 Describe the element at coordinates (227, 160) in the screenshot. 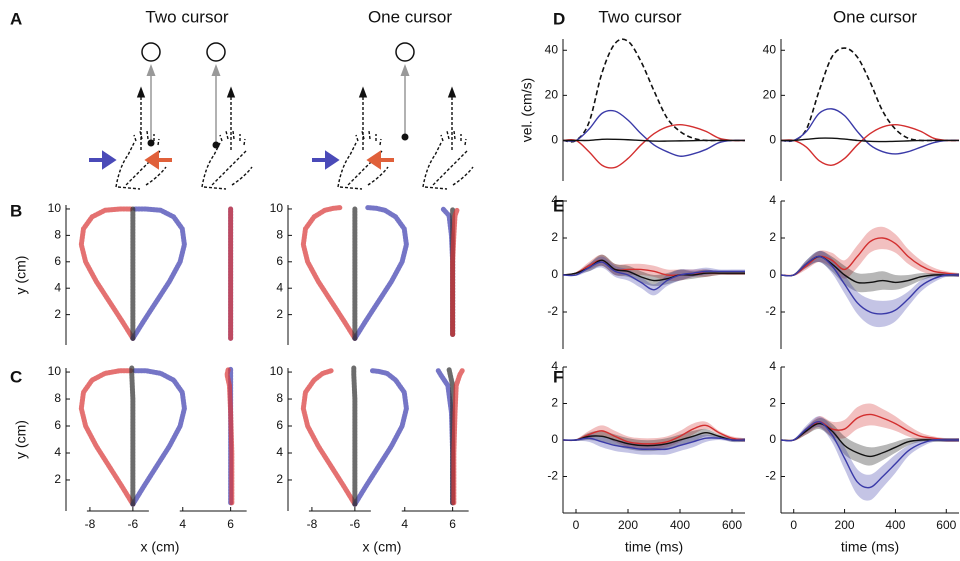

I see `hand-outline` at that location.